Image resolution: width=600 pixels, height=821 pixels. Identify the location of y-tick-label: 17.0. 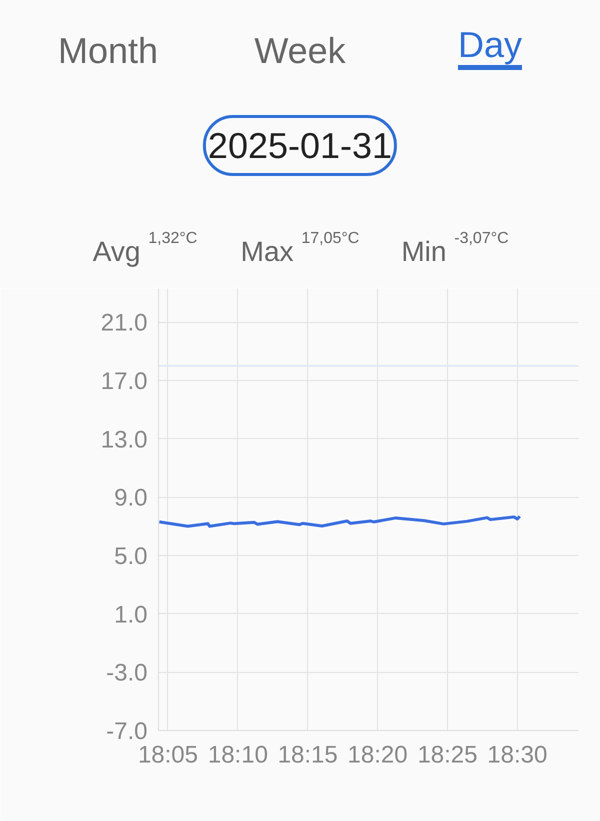
(124, 381).